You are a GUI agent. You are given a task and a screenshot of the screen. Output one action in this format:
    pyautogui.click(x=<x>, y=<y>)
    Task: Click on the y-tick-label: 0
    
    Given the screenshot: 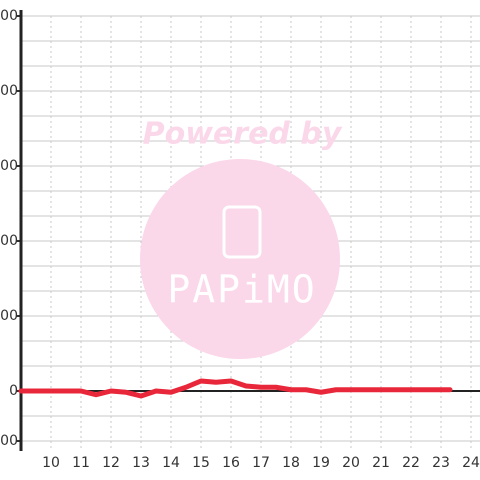 What is the action you would take?
    pyautogui.click(x=13, y=391)
    